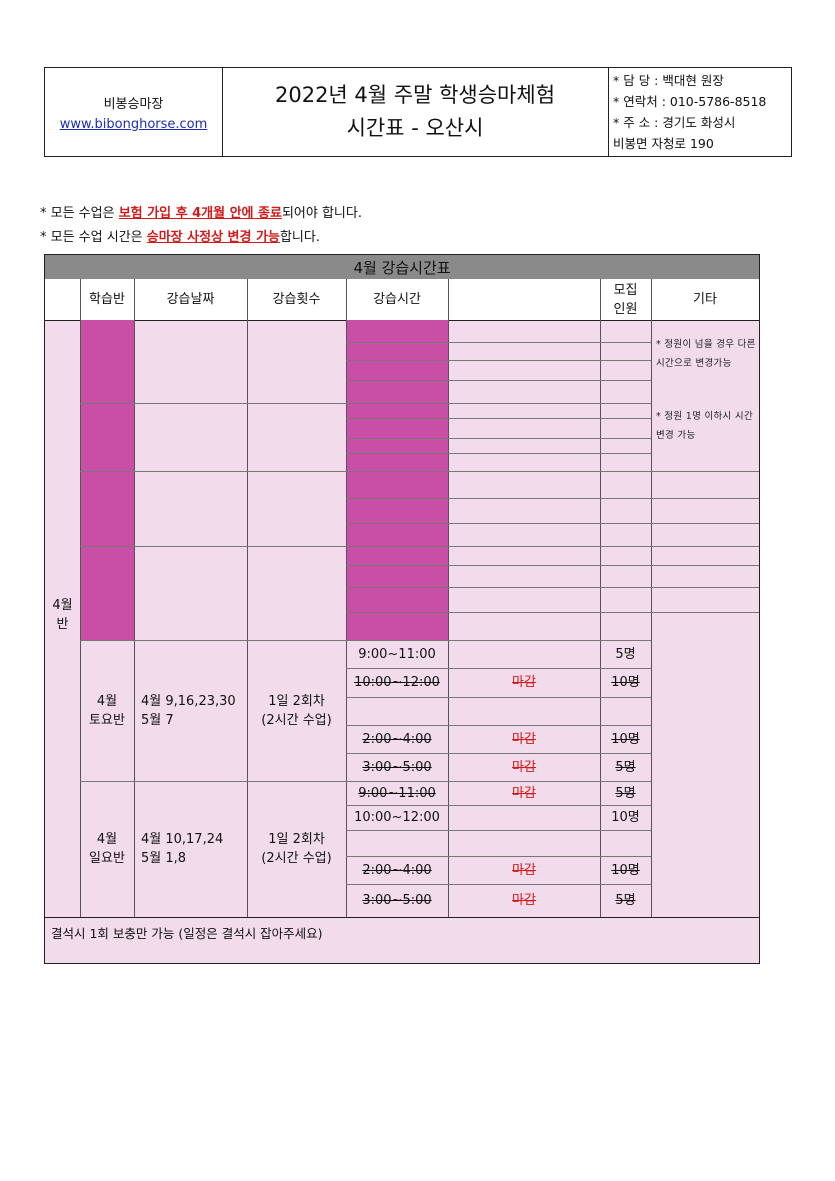  I want to click on sunday-status-5: 마감, so click(524, 900).